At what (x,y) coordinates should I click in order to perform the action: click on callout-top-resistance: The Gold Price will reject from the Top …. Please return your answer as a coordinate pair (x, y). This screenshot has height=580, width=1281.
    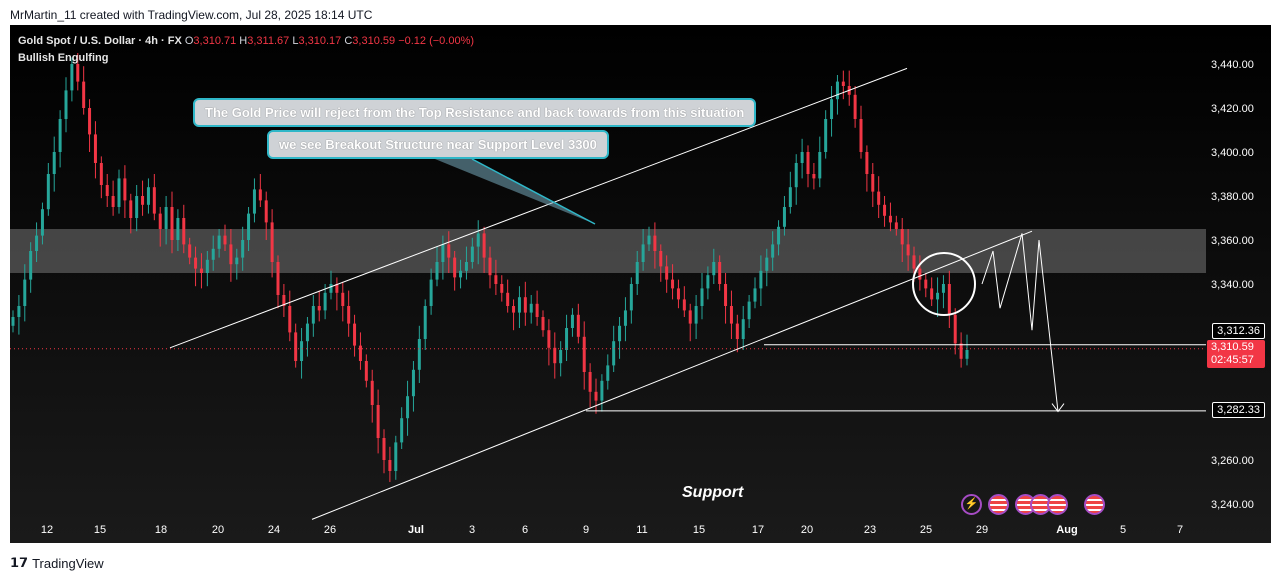
    Looking at the image, I should click on (475, 112).